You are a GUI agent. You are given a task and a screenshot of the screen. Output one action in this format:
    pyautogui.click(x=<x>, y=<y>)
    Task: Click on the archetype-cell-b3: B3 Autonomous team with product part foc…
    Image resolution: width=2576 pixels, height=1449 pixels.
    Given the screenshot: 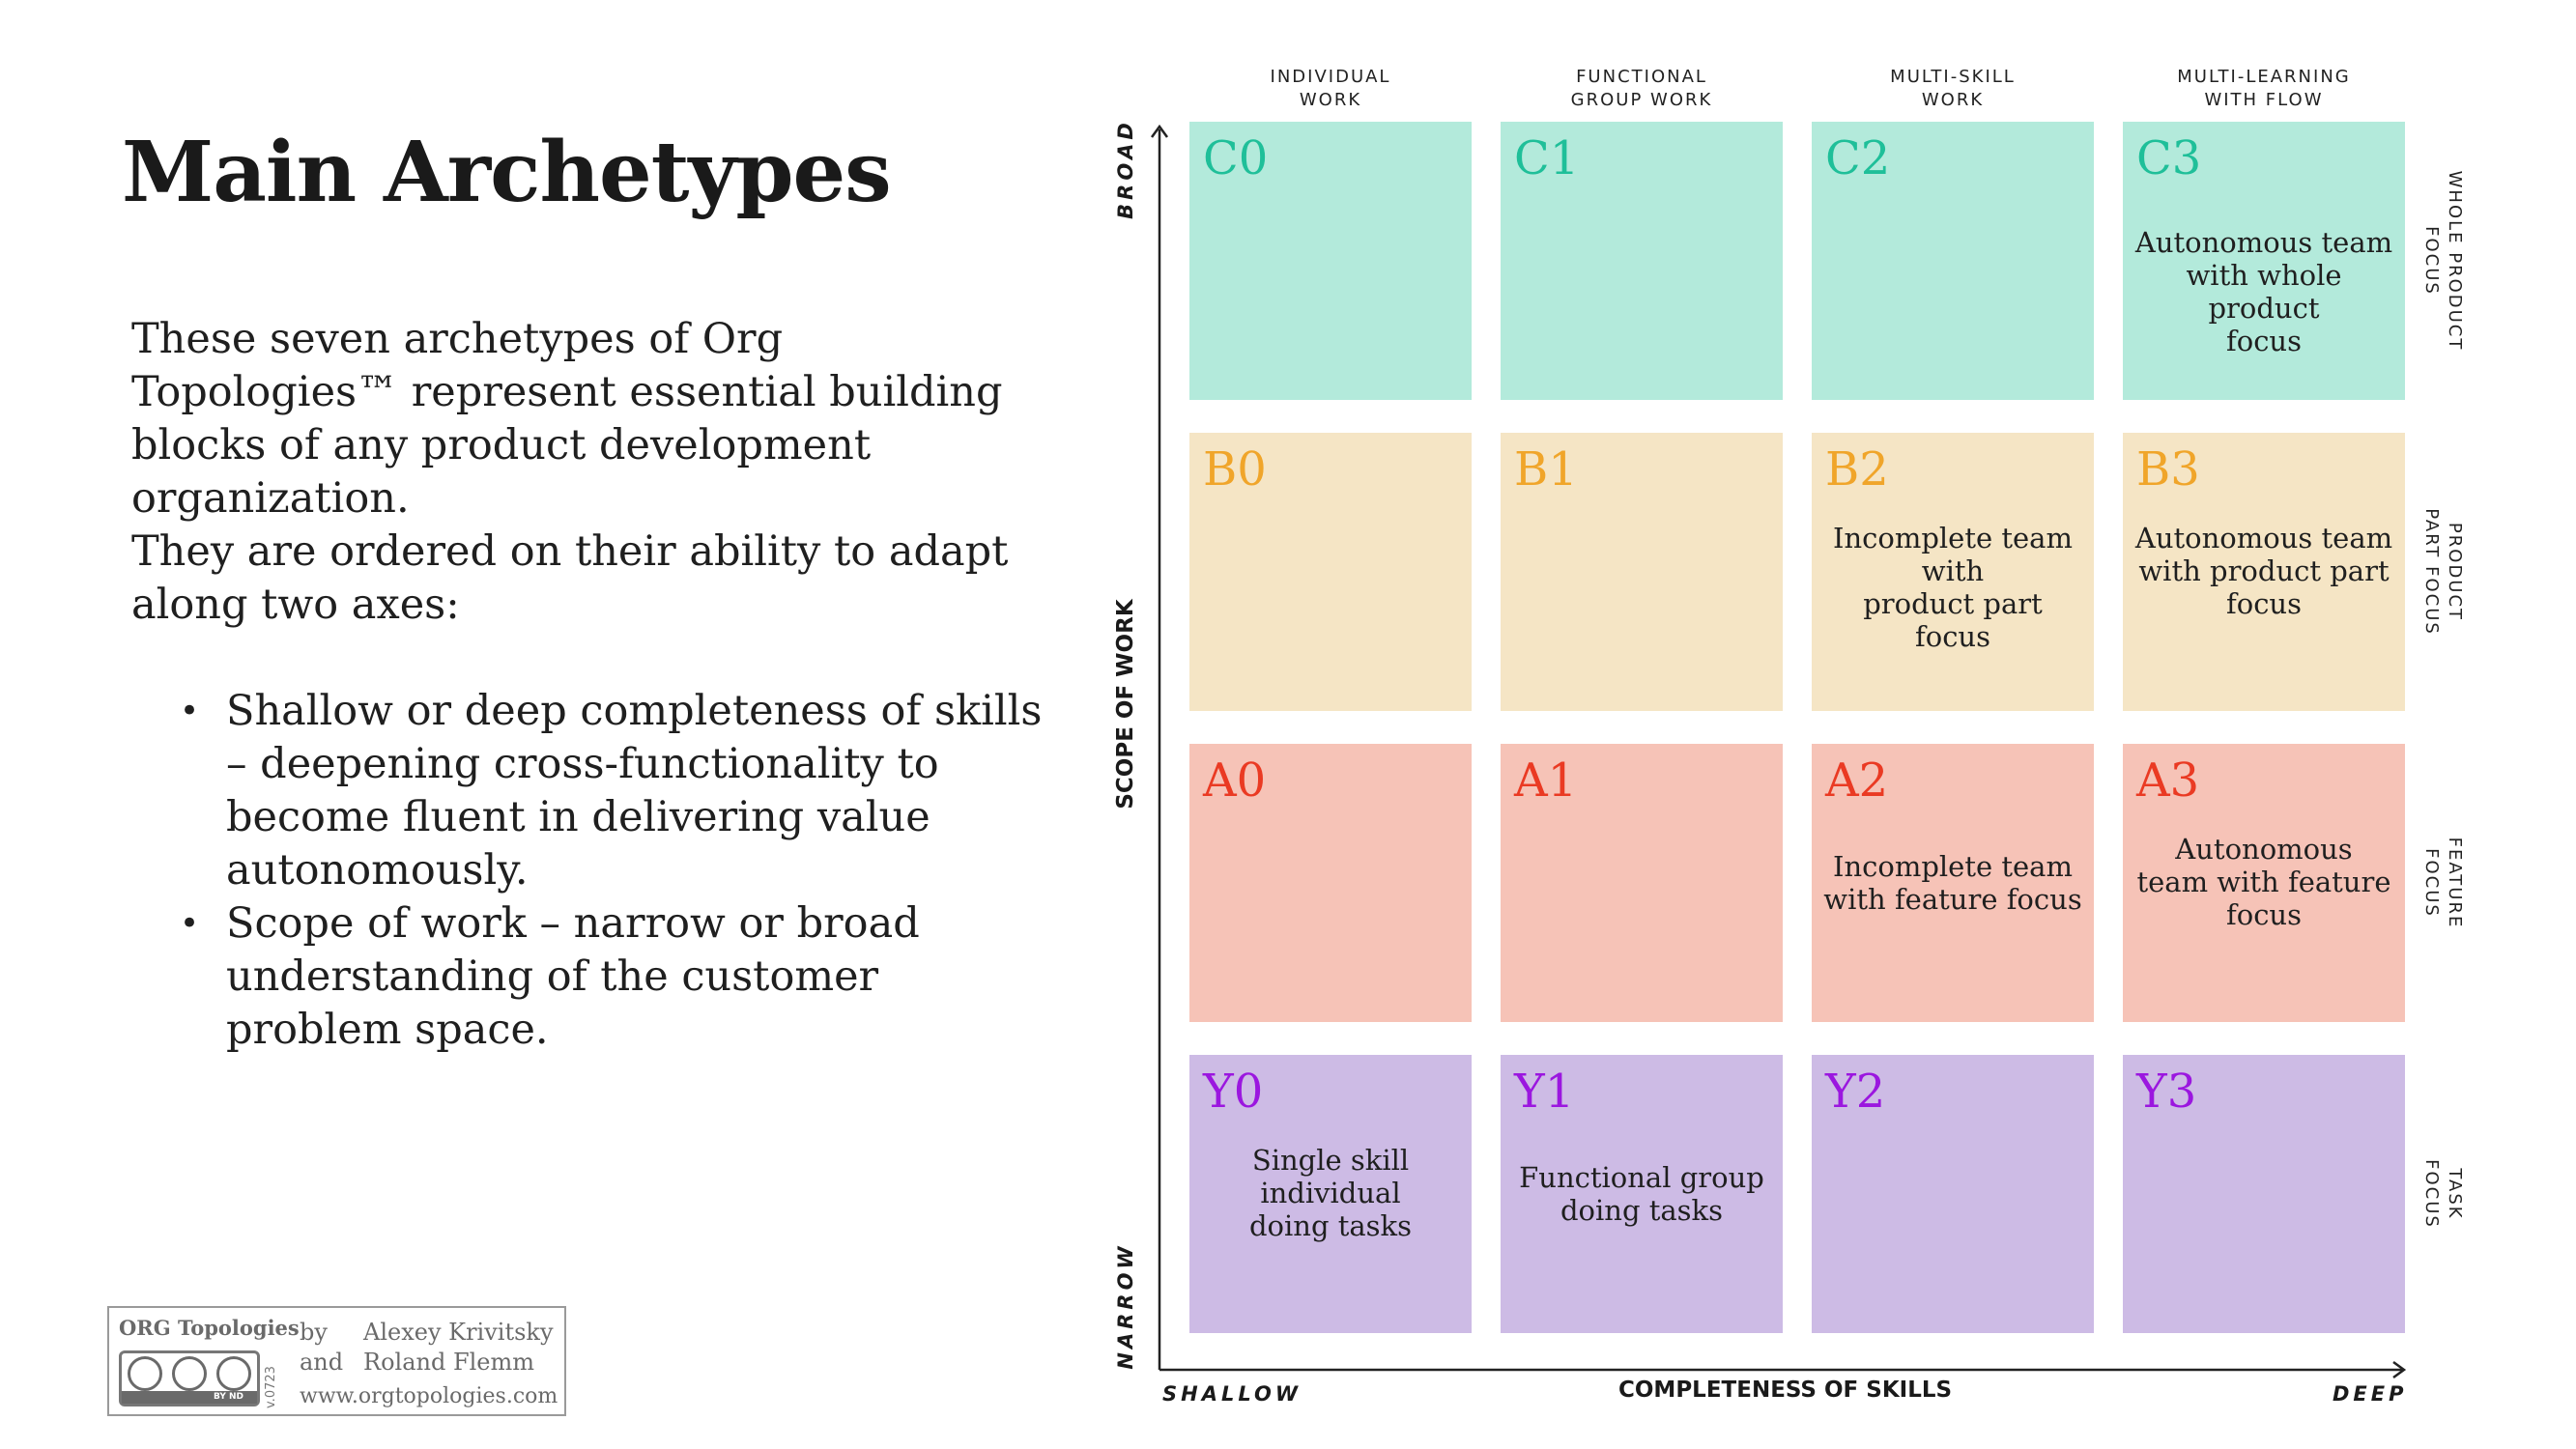 What is the action you would take?
    pyautogui.click(x=2264, y=572)
    